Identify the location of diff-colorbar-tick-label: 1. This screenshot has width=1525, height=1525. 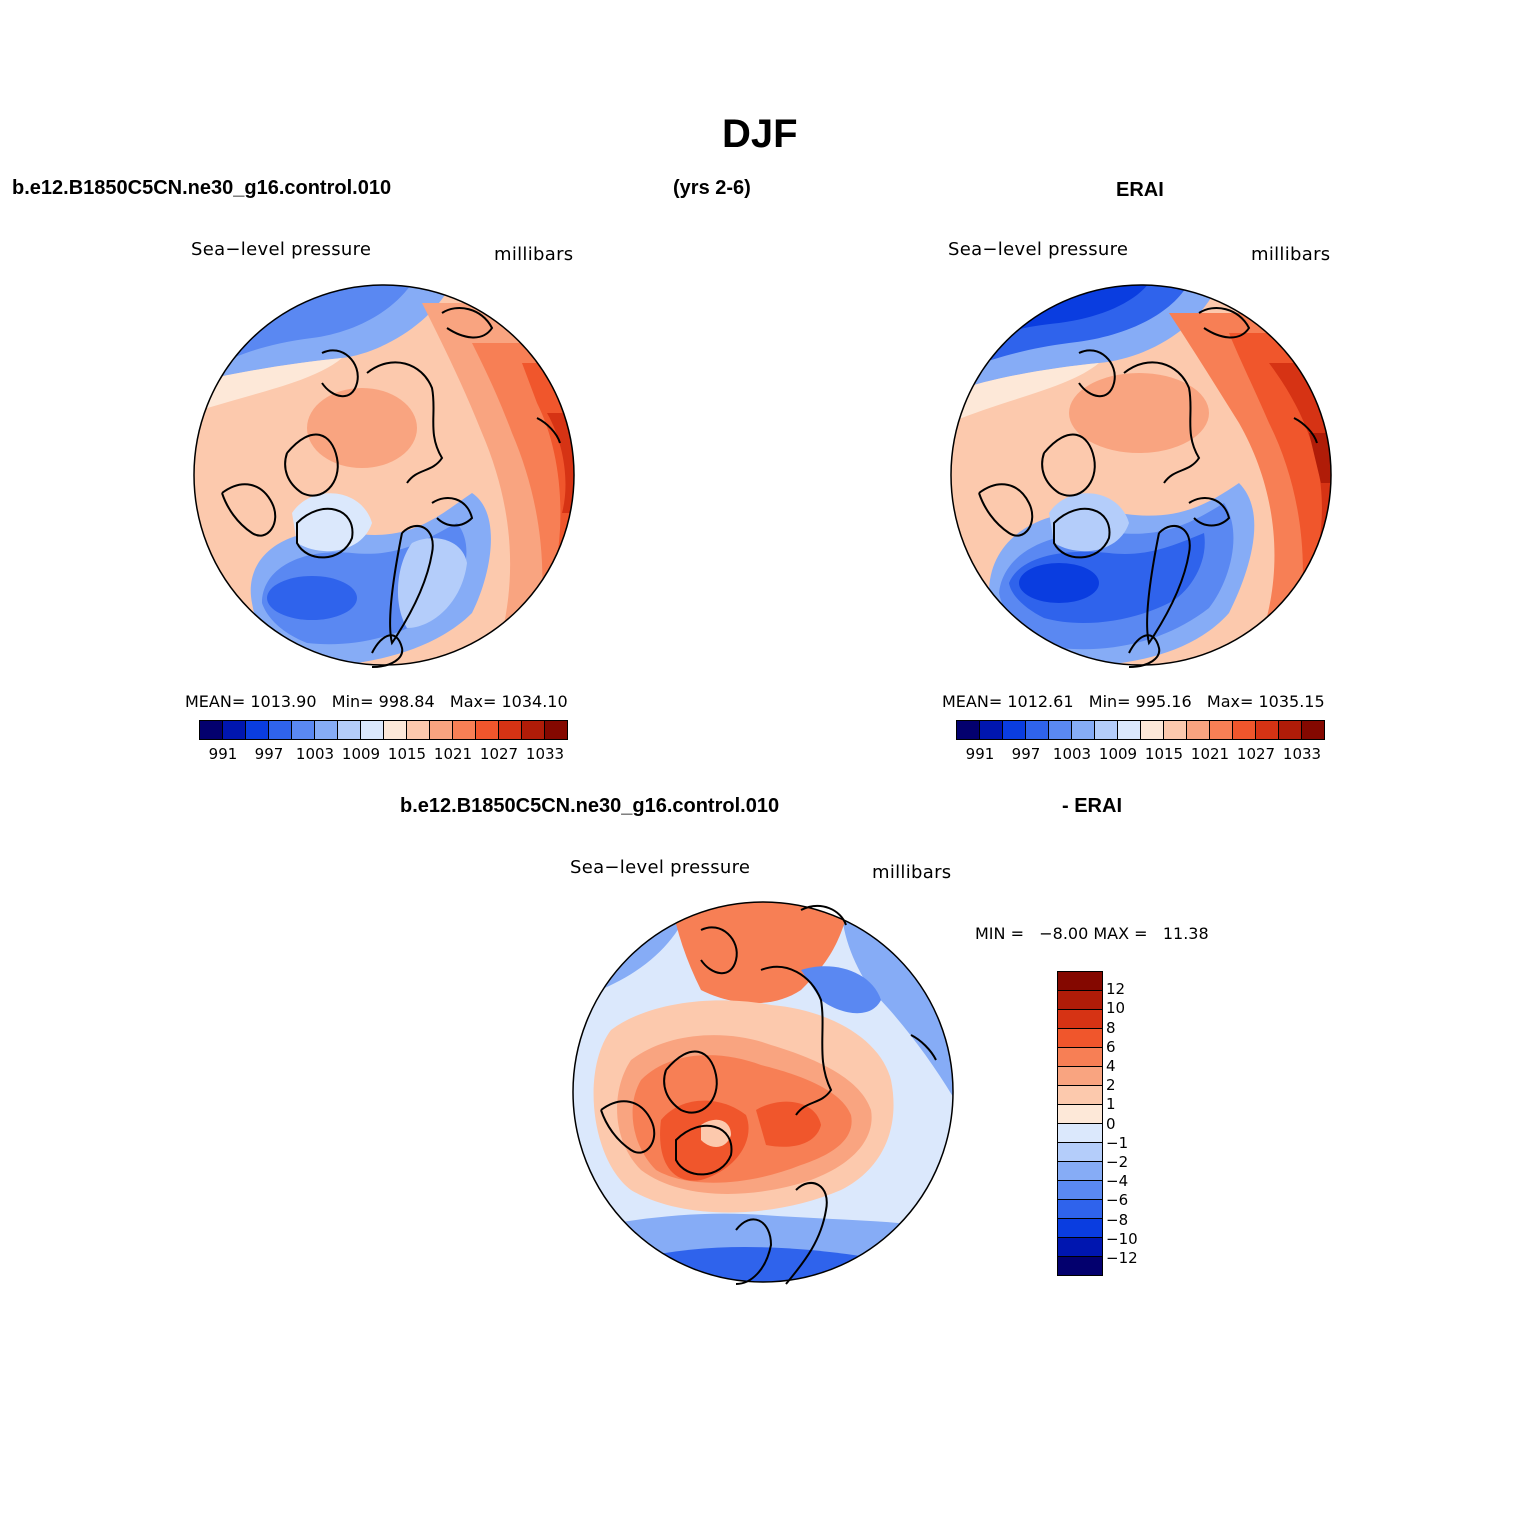
(1111, 1104).